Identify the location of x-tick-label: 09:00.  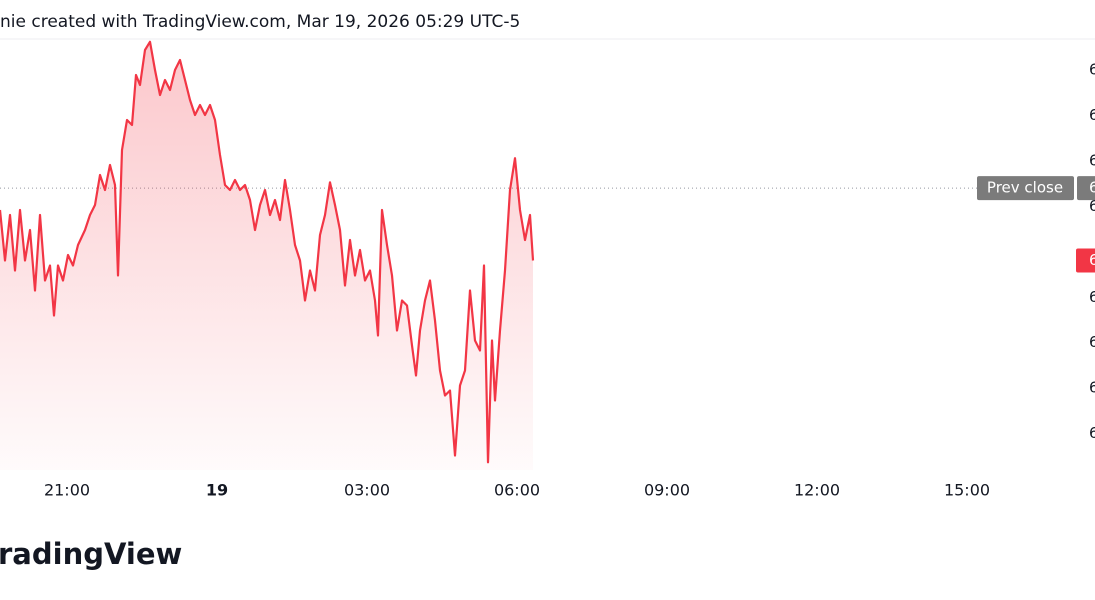
(667, 490).